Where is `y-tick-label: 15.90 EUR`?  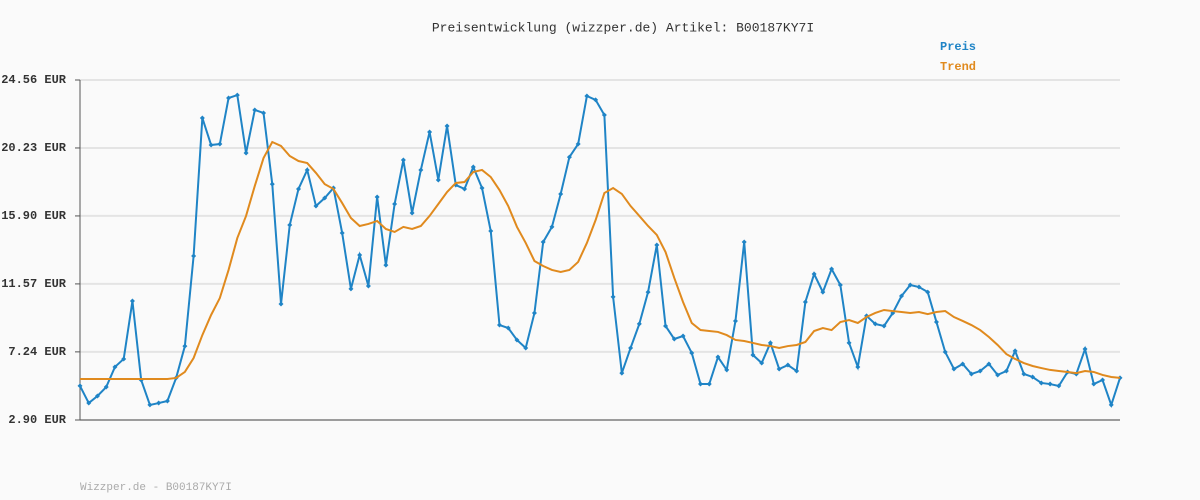 y-tick-label: 15.90 EUR is located at coordinates (34, 216).